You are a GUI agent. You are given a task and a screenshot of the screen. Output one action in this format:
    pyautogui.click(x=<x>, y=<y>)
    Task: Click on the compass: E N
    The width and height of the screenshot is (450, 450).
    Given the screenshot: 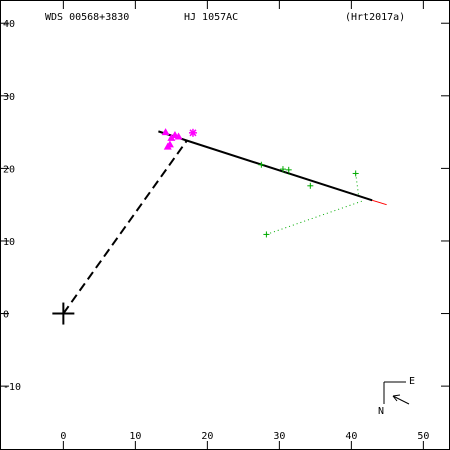 What is the action you would take?
    pyautogui.click(x=396, y=396)
    